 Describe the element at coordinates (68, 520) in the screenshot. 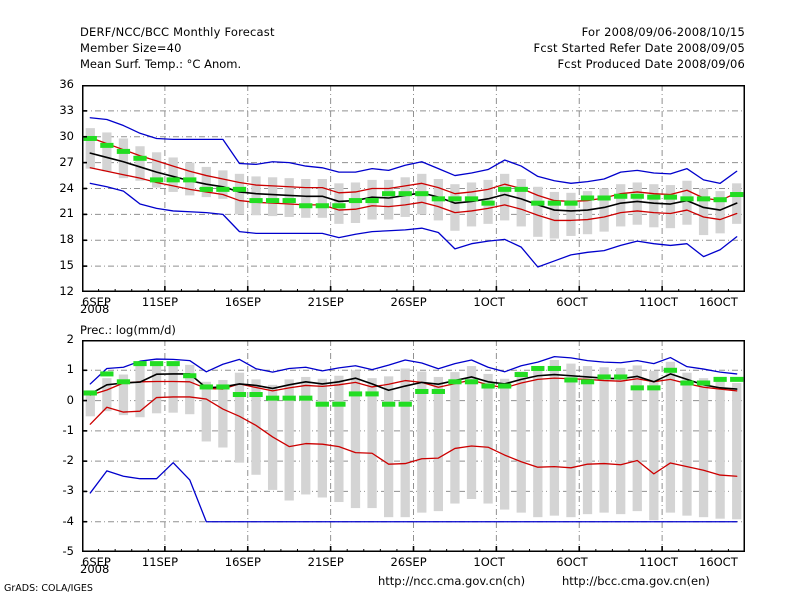

I see `precipitation-y-tick-label: -4` at that location.